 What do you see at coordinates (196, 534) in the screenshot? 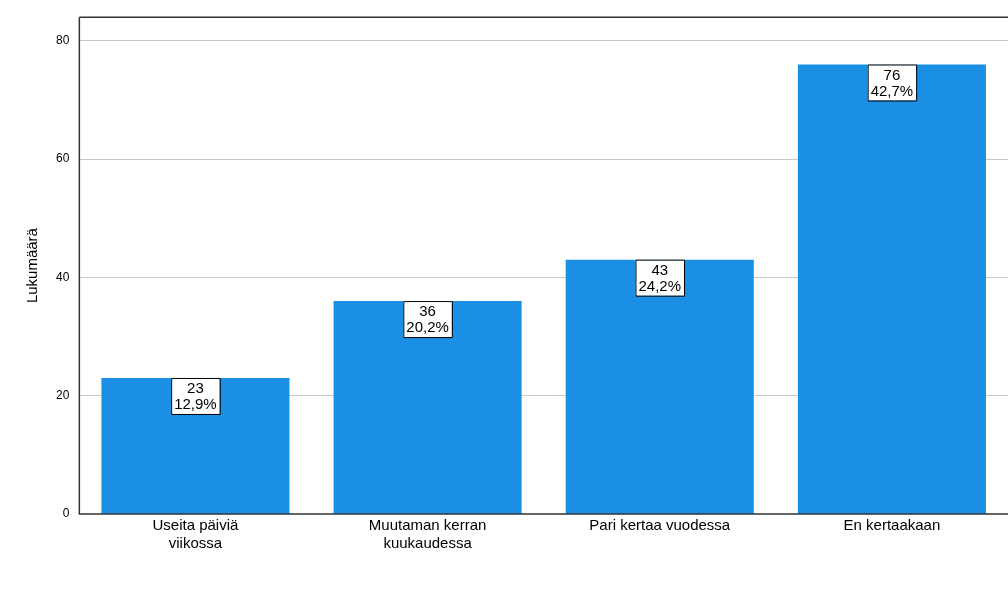
I see `x-tick-label: Useita päiviä viikossa` at bounding box center [196, 534].